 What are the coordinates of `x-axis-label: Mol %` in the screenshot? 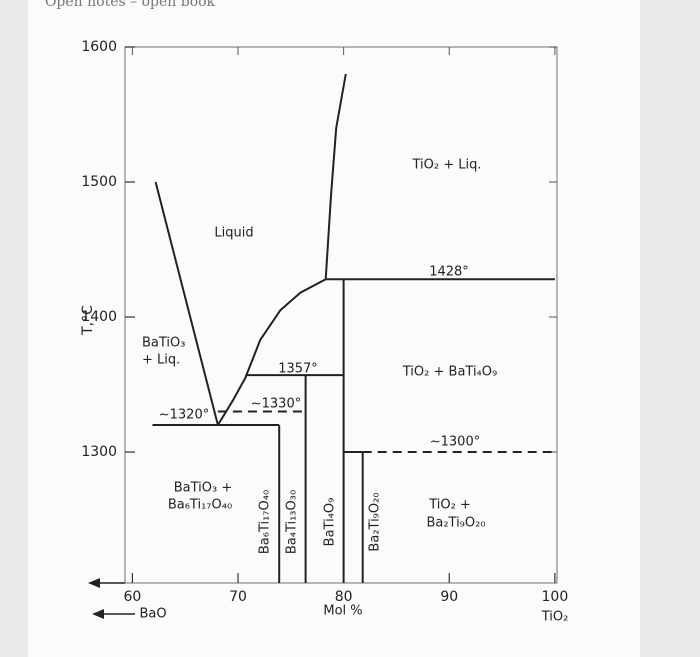 It's located at (342, 611).